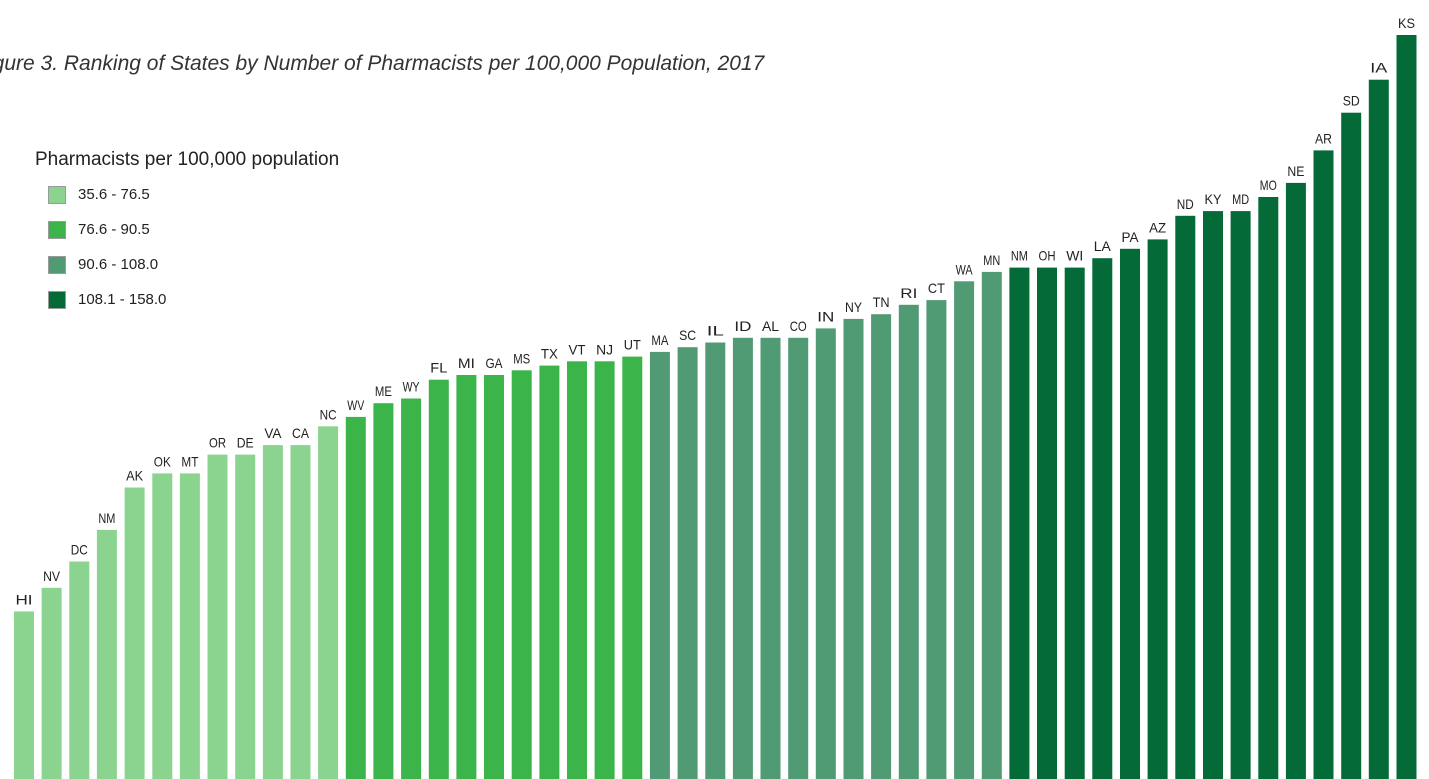  What do you see at coordinates (1295, 171) in the screenshot?
I see `bar-label-ne-46: NE` at bounding box center [1295, 171].